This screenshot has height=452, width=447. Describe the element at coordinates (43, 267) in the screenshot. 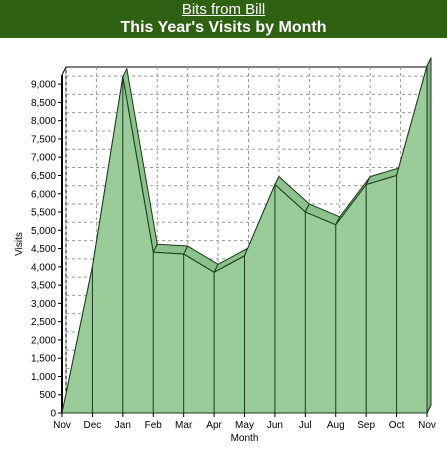

I see `y-tick-label: 4,000` at that location.